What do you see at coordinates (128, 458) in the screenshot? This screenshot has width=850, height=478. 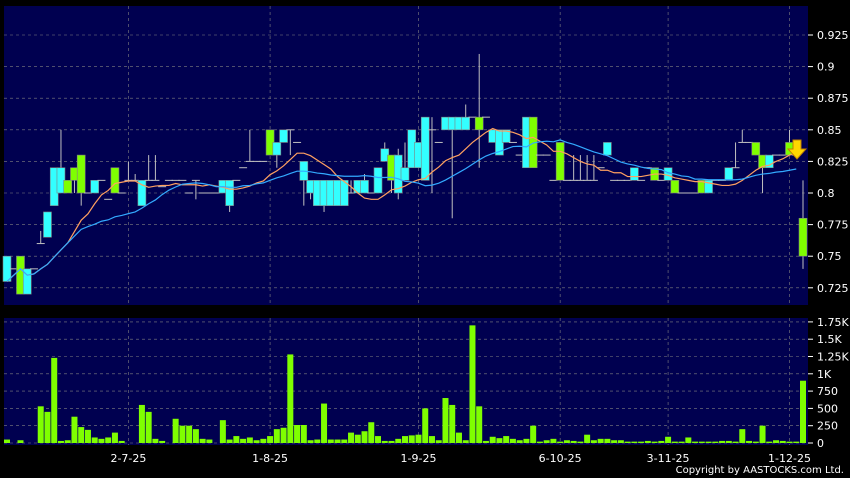 I see `date-tick-label: 2-7-25` at bounding box center [128, 458].